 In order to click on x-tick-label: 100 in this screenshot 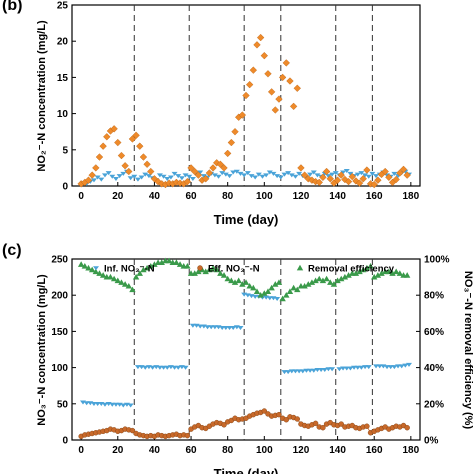, I will do `click(264, 196)`.